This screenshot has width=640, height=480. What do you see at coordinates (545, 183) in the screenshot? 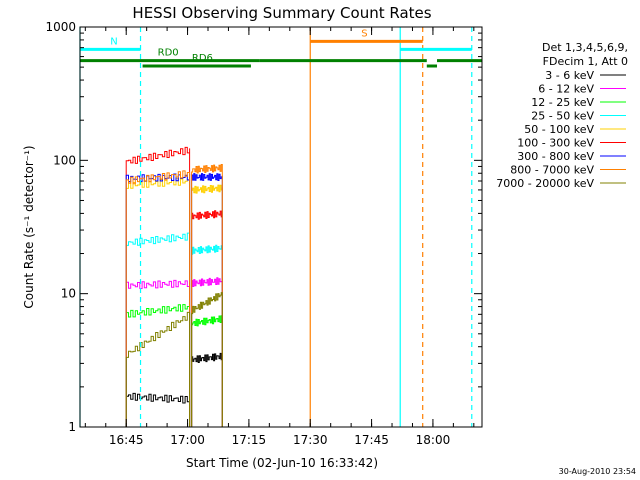
I see `legend-label: 7000 - 20000 keV` at bounding box center [545, 183].